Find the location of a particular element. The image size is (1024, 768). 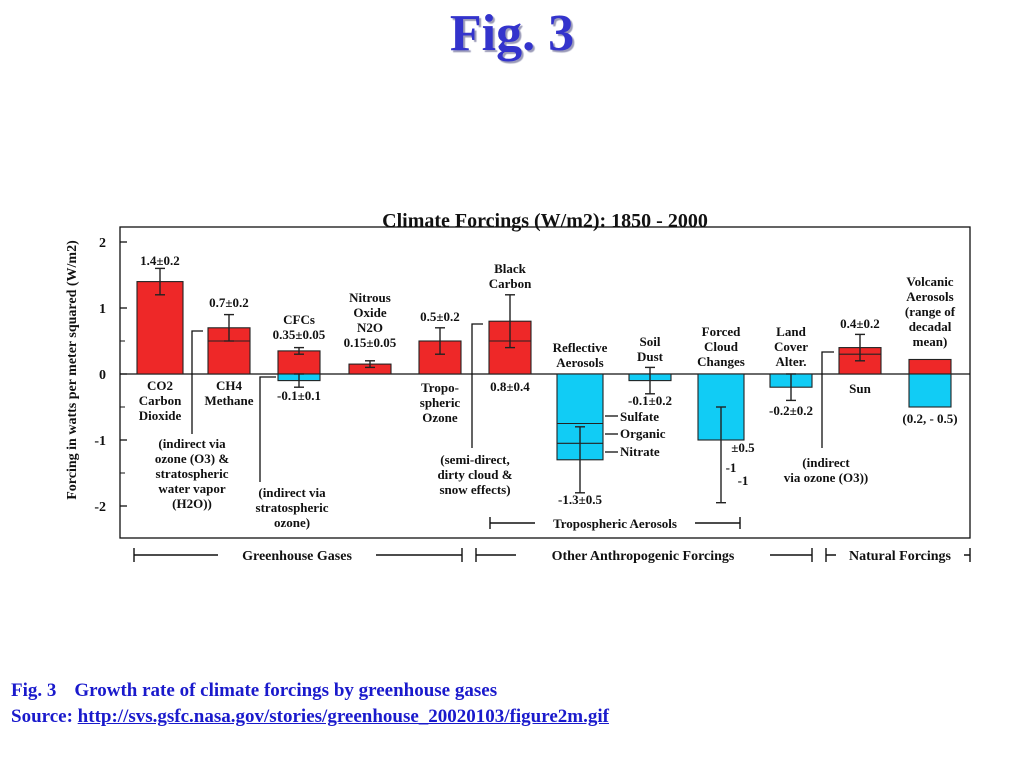

y-tick-label: 1 is located at coordinates (102, 309).